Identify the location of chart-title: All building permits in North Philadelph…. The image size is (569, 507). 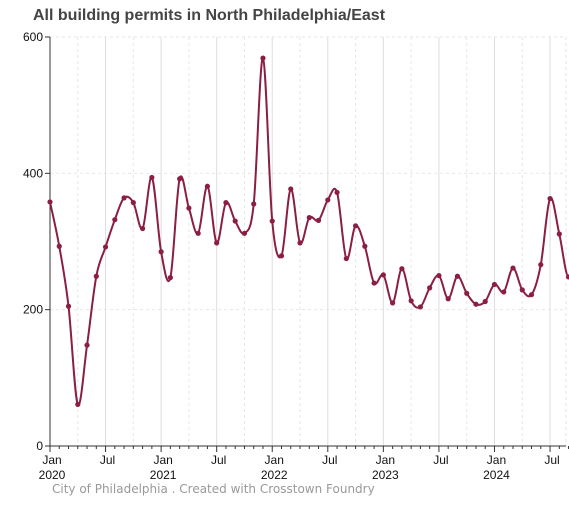
(209, 15).